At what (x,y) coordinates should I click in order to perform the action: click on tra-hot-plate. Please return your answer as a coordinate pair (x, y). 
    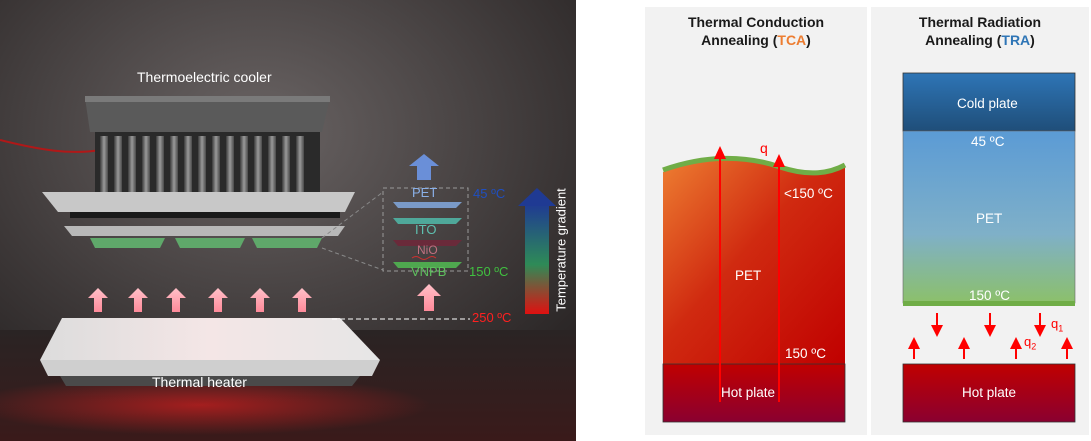
    Looking at the image, I should click on (989, 393).